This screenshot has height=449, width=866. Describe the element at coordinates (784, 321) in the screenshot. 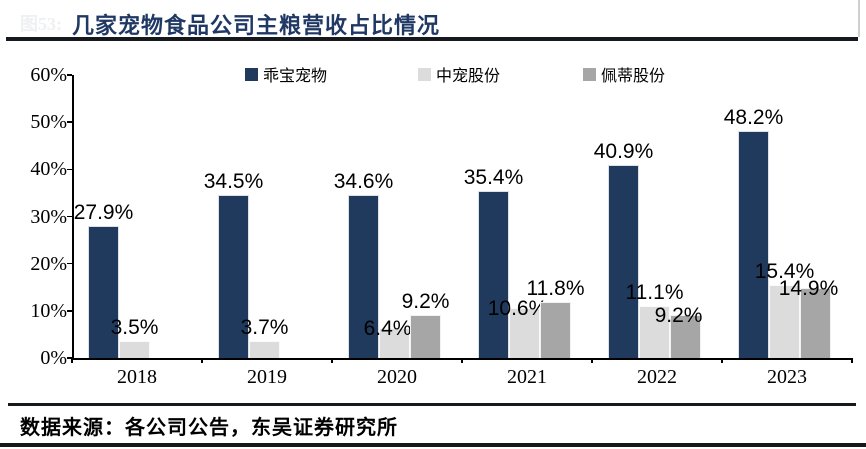

I see `bar-2023-series2` at that location.